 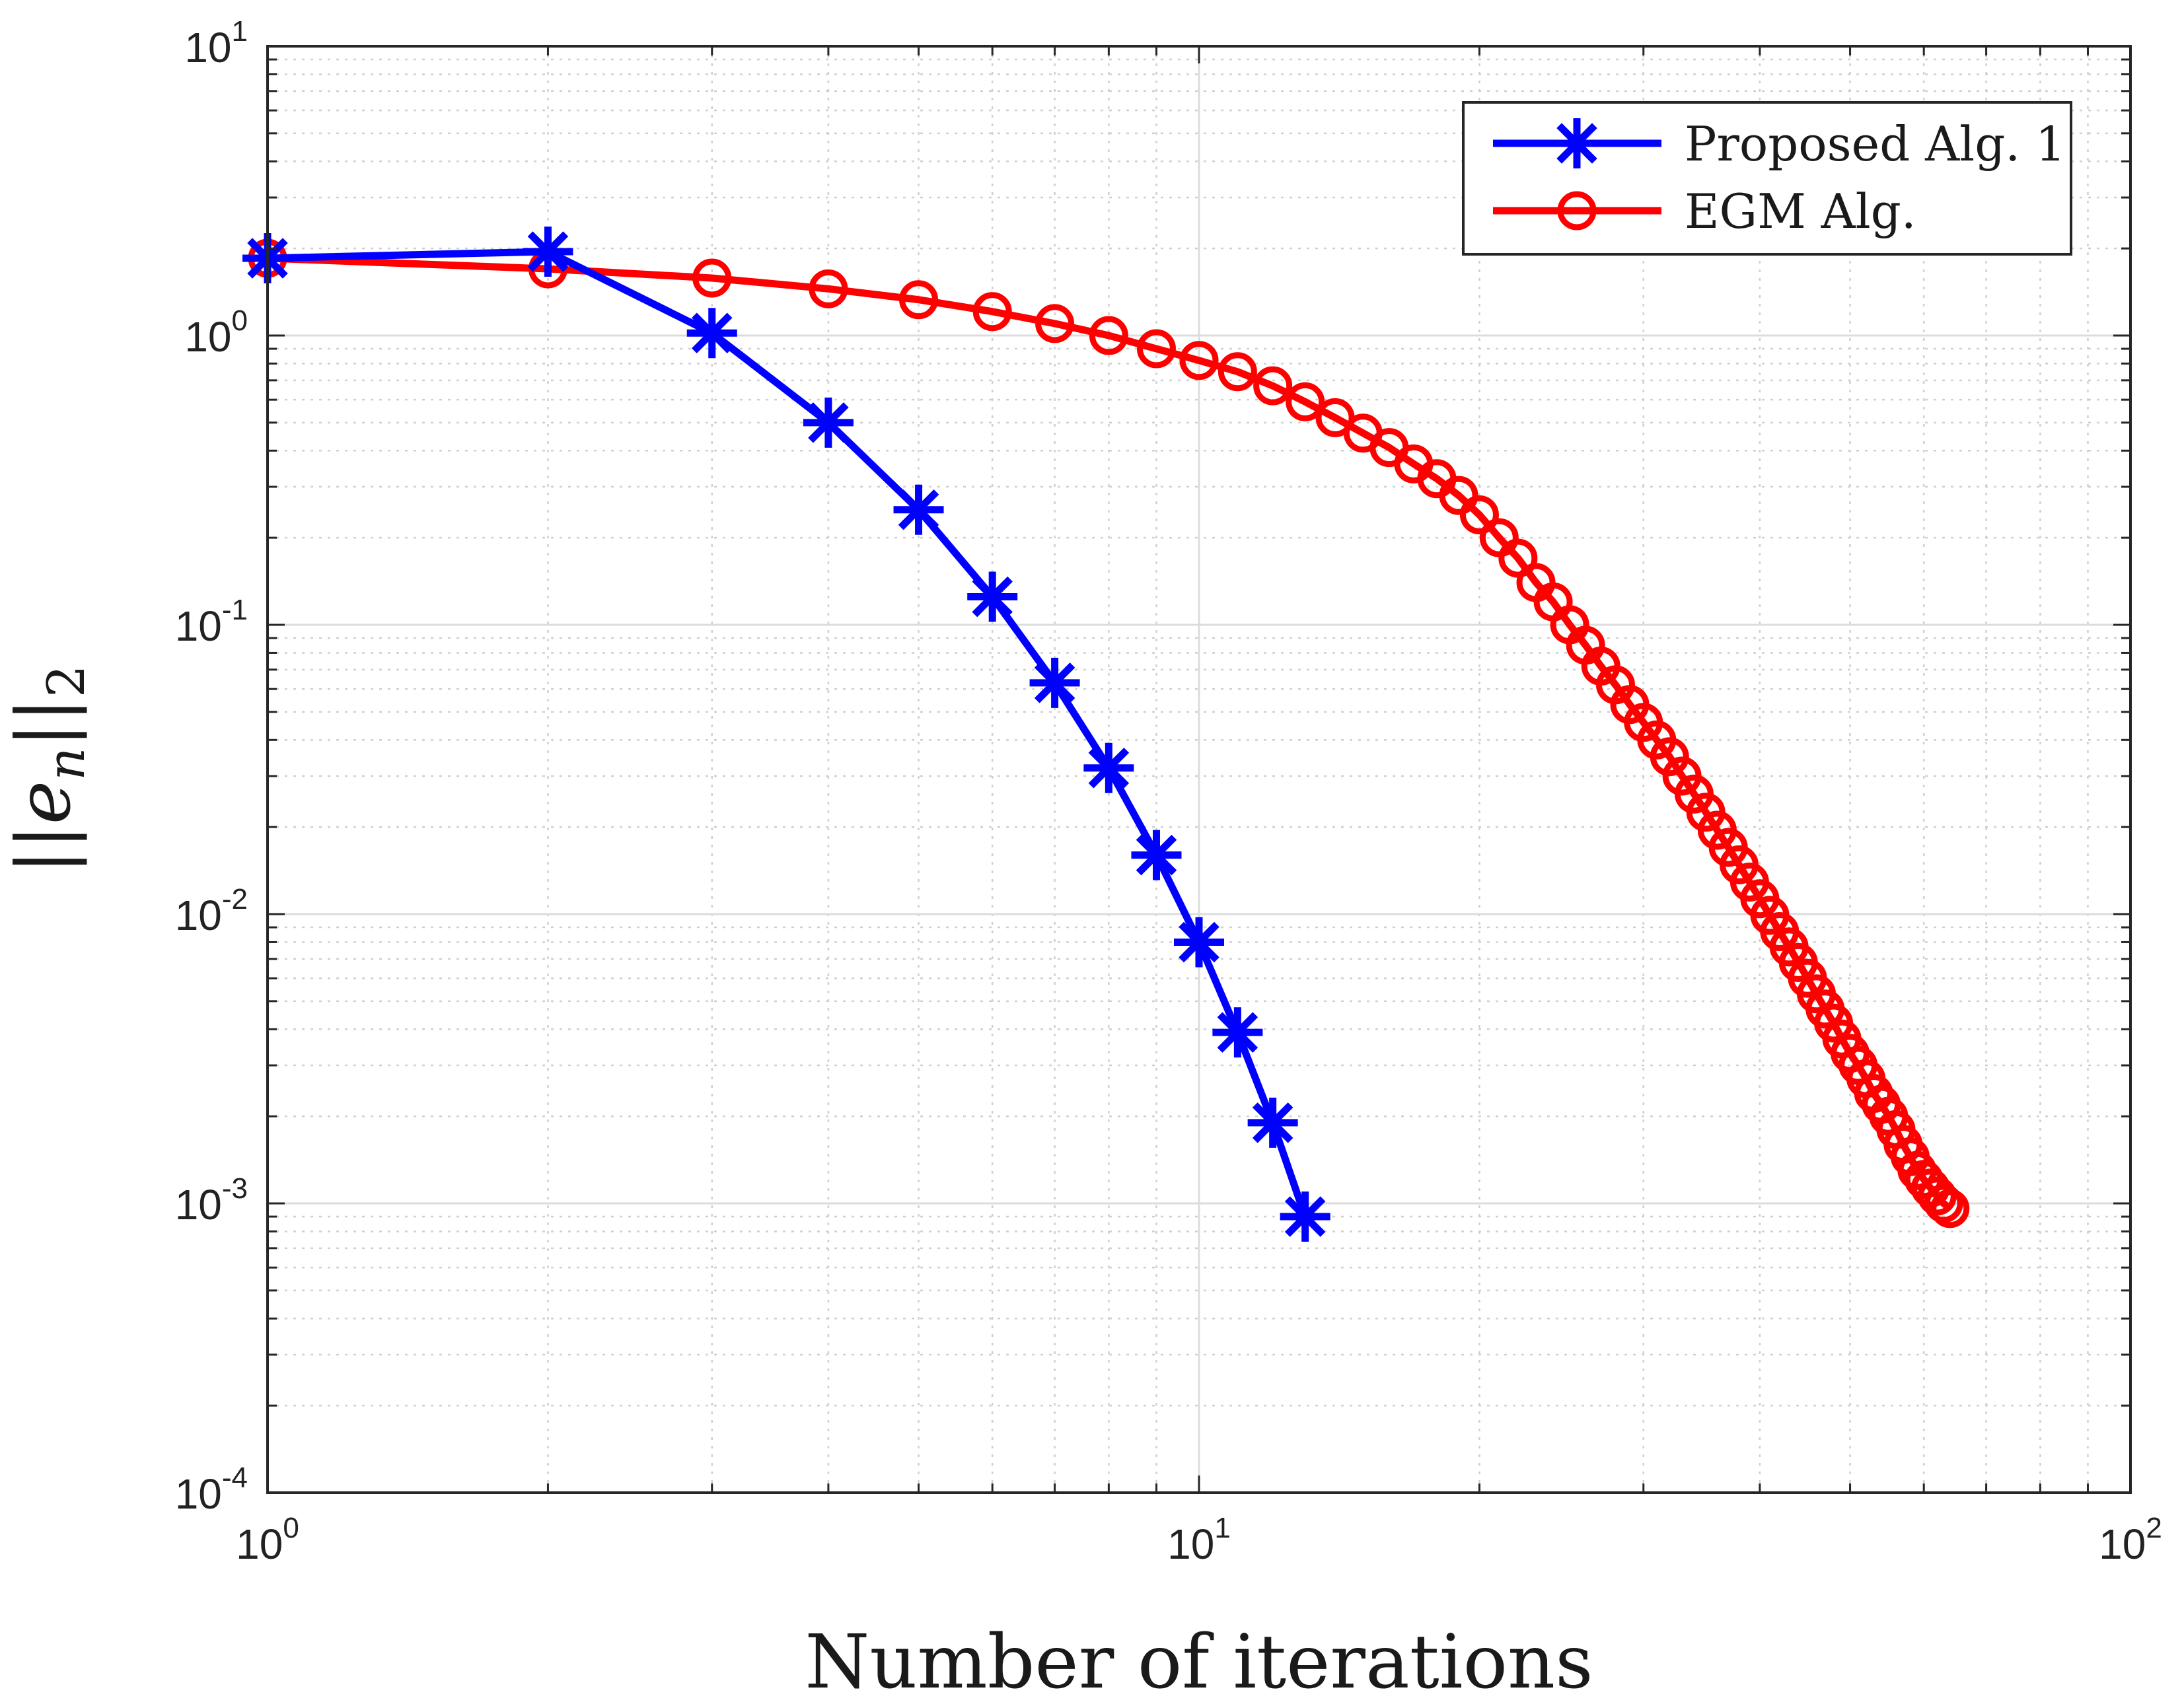 What do you see at coordinates (1875, 144) in the screenshot?
I see `legend-label: Proposed Alg. 1` at bounding box center [1875, 144].